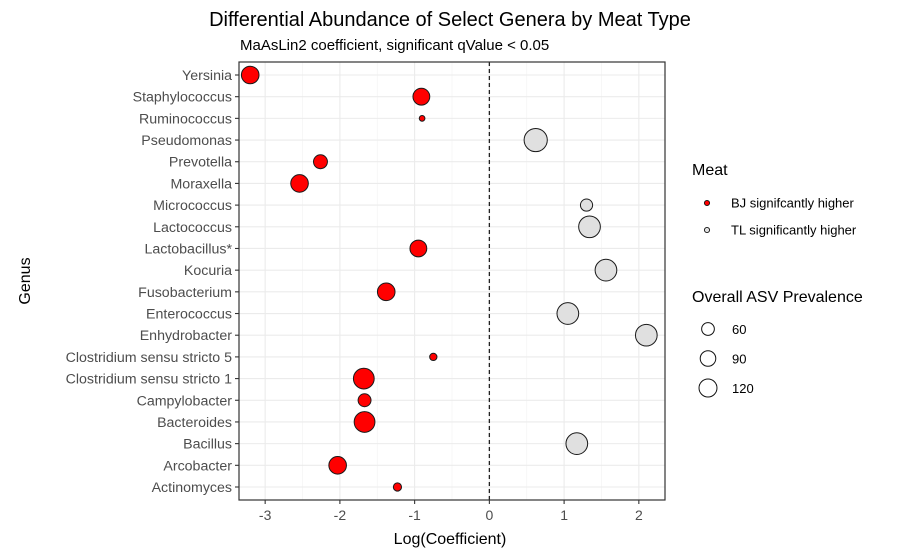 This screenshot has width=900, height=550. Describe the element at coordinates (451, 511) in the screenshot. I see `x-axis: -3 -2 -1 0 1 2` at that location.